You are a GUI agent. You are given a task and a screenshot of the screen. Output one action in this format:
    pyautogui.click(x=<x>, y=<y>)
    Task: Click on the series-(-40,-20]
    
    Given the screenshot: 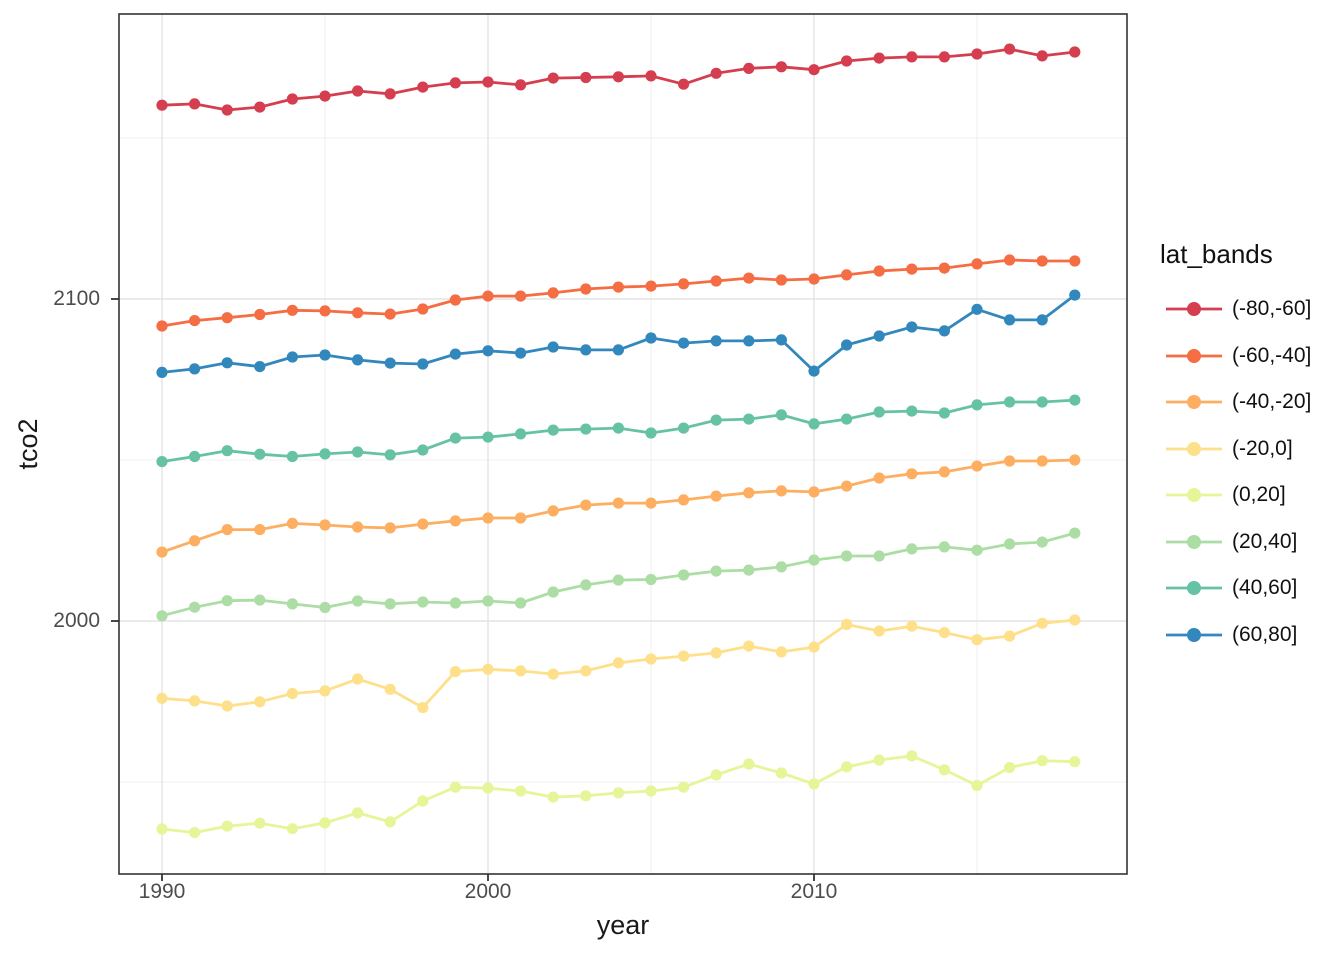 What is the action you would take?
    pyautogui.click(x=618, y=506)
    